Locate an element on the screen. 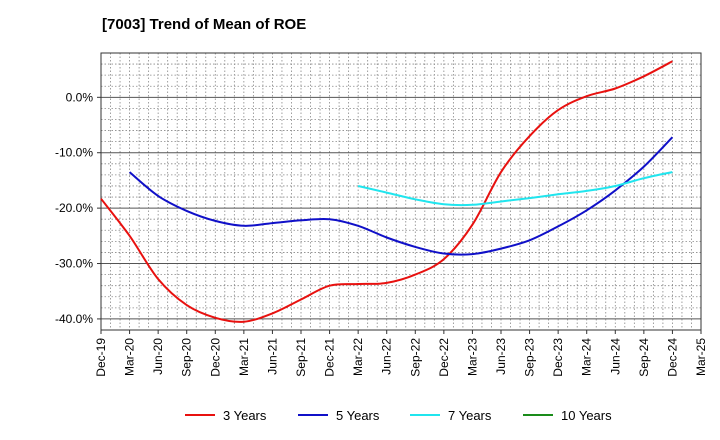 Image resolution: width=720 pixels, height=440 pixels. x-tick-label: Jun-22 is located at coordinates (387, 356).